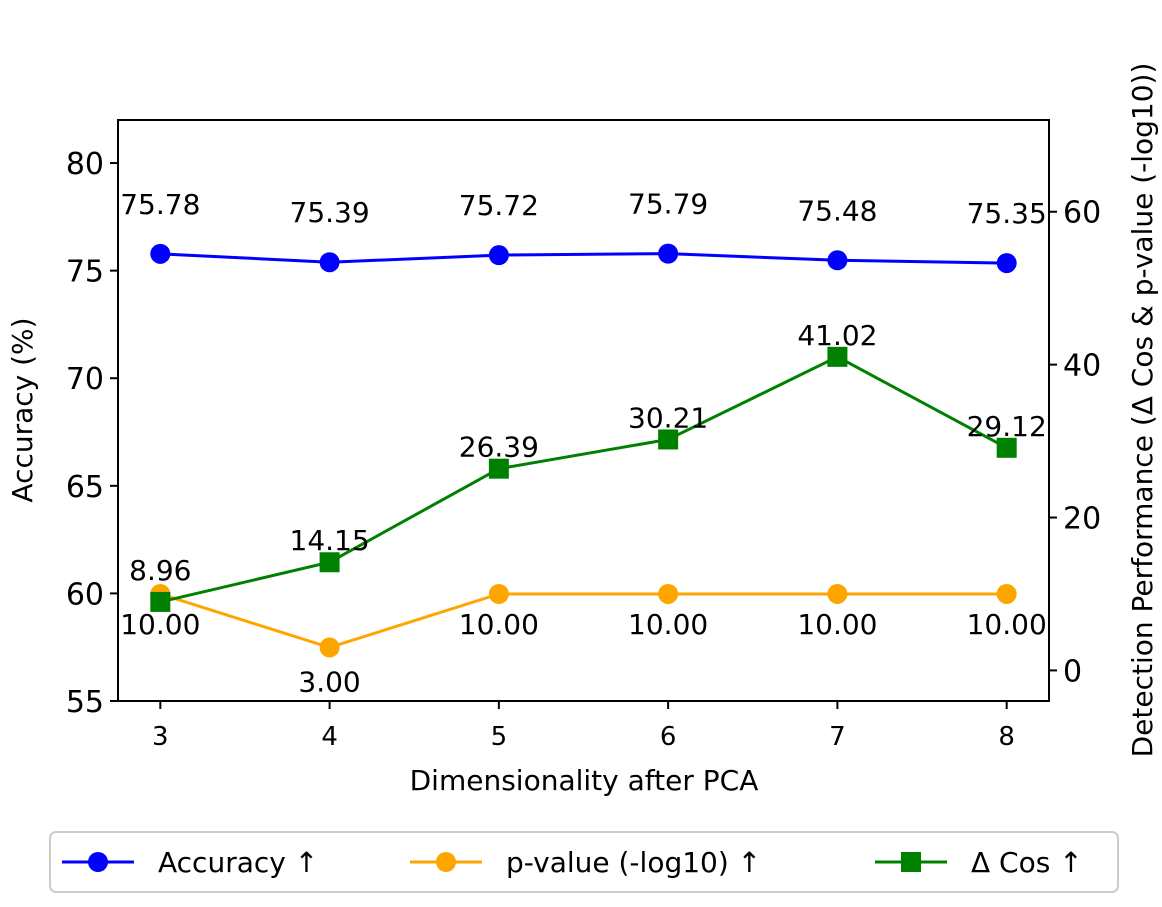 The image size is (1162, 907). Describe the element at coordinates (1082, 519) in the screenshot. I see `y-right-tick-label: 20` at that location.